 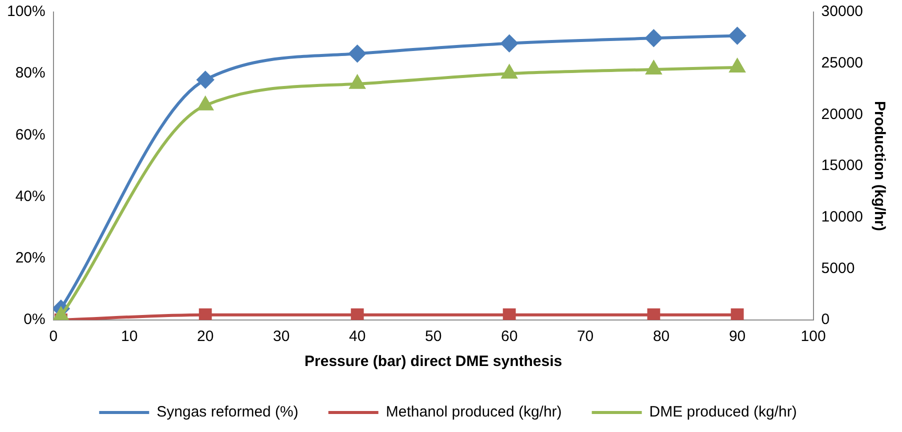 I want to click on x-tick-label: 0, so click(x=53, y=337).